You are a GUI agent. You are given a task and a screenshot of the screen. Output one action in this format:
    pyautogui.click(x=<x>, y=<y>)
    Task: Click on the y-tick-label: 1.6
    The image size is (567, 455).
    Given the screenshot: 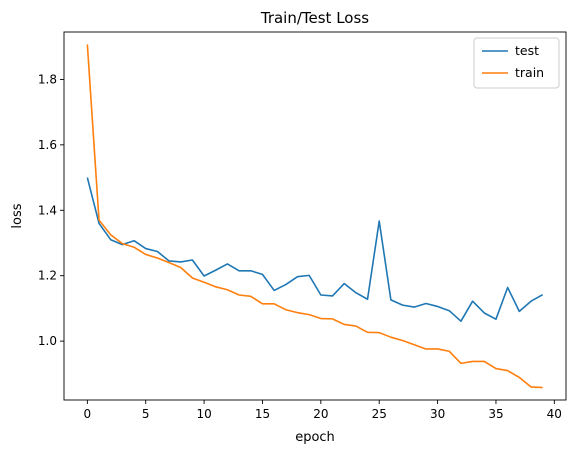 What is the action you would take?
    pyautogui.click(x=47, y=145)
    